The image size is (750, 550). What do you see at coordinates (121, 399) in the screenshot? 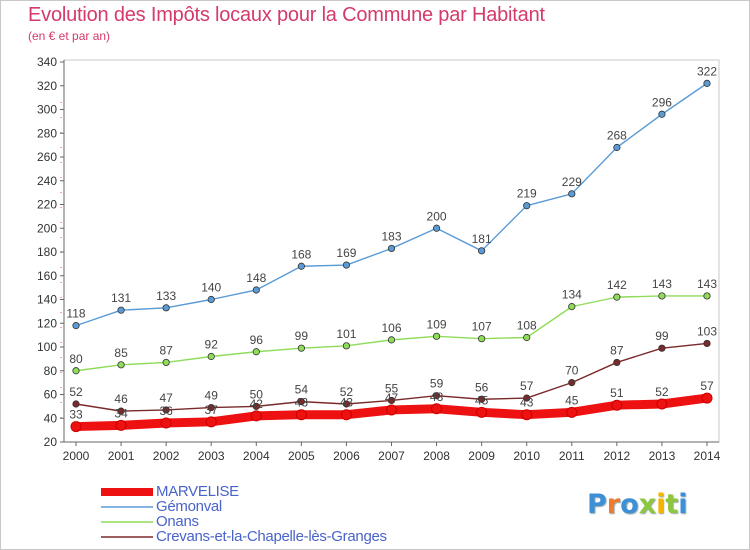
I see `data-label-3: 46` at bounding box center [121, 399].